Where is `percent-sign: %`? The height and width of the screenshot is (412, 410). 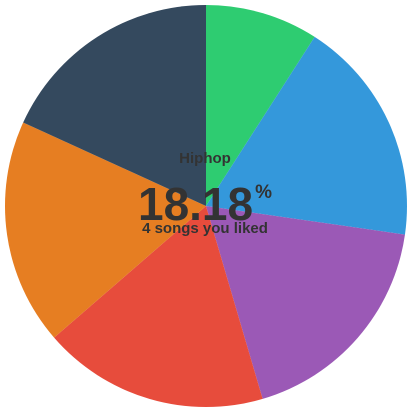 percent-sign: % is located at coordinates (264, 192).